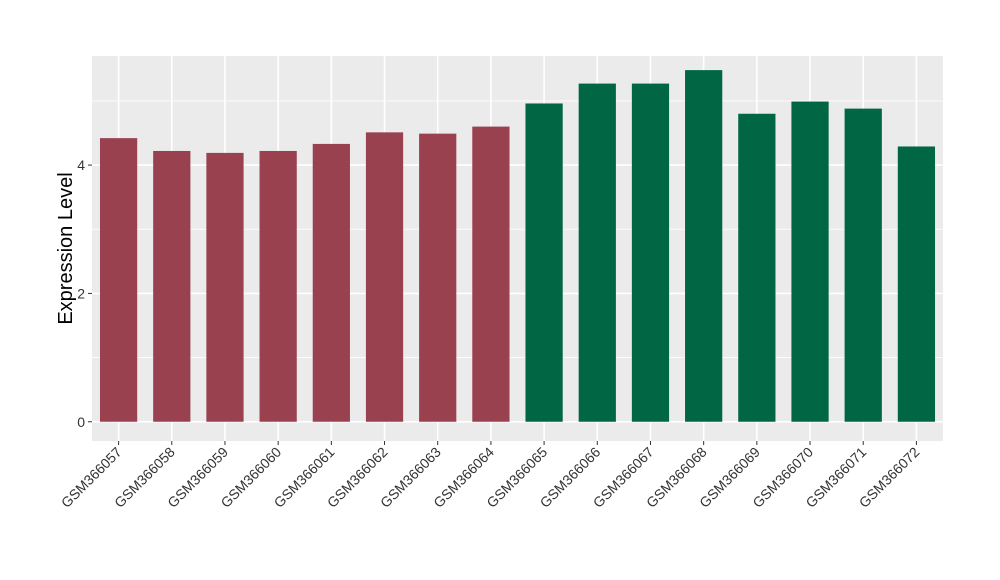 This screenshot has height=580, width=1000. What do you see at coordinates (597, 252) in the screenshot?
I see `bar-GSM366066` at bounding box center [597, 252].